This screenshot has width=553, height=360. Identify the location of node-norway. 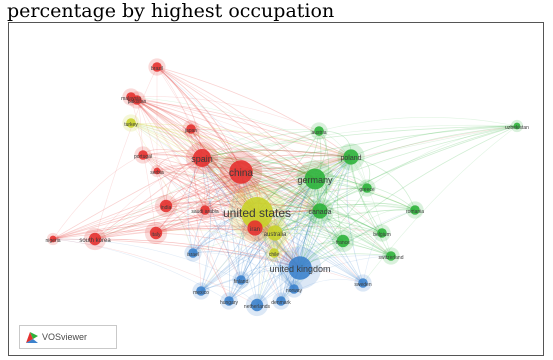
(294, 289).